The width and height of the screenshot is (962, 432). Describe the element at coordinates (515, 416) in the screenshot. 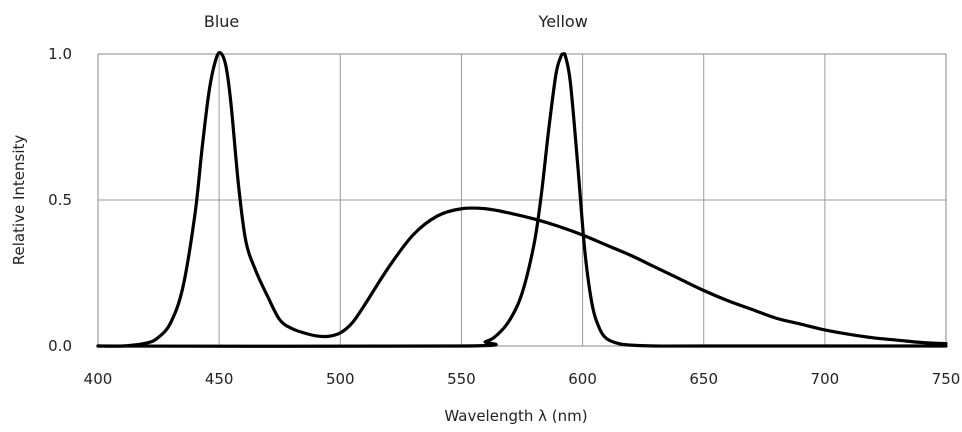

I see `x-axis-title: Wavelength λ (nm)` at that location.